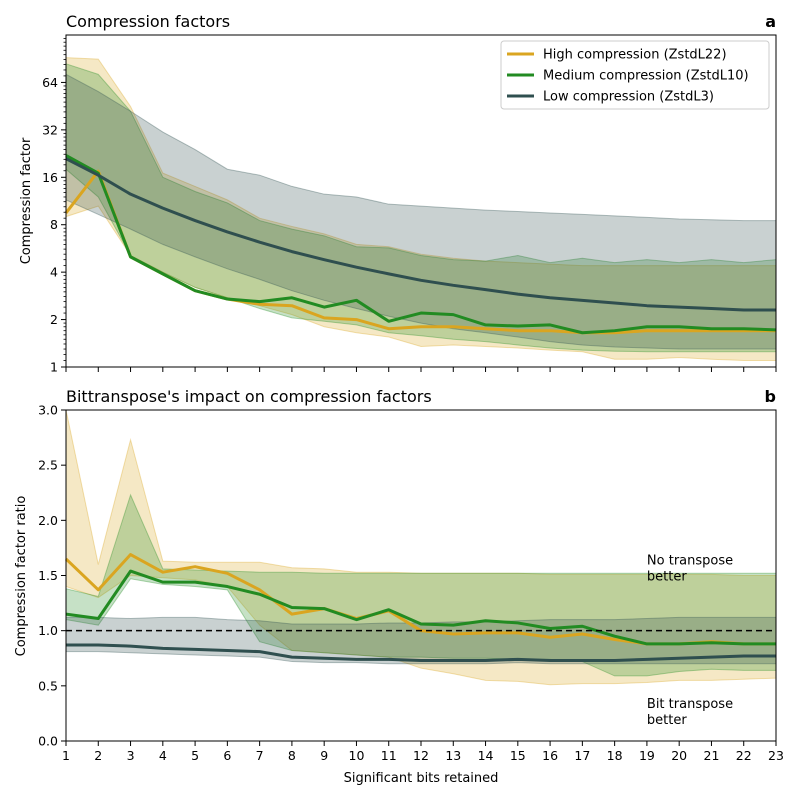 The width and height of the screenshot is (800, 804). What do you see at coordinates (647, 755) in the screenshot?
I see `x-tick-label: 19` at bounding box center [647, 755].